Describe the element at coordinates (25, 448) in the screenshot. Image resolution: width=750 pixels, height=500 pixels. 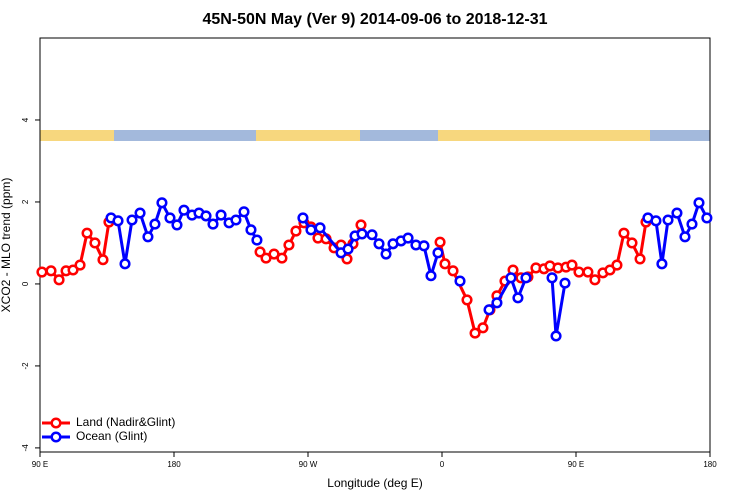
I see `y-tick-label: -4` at that location.